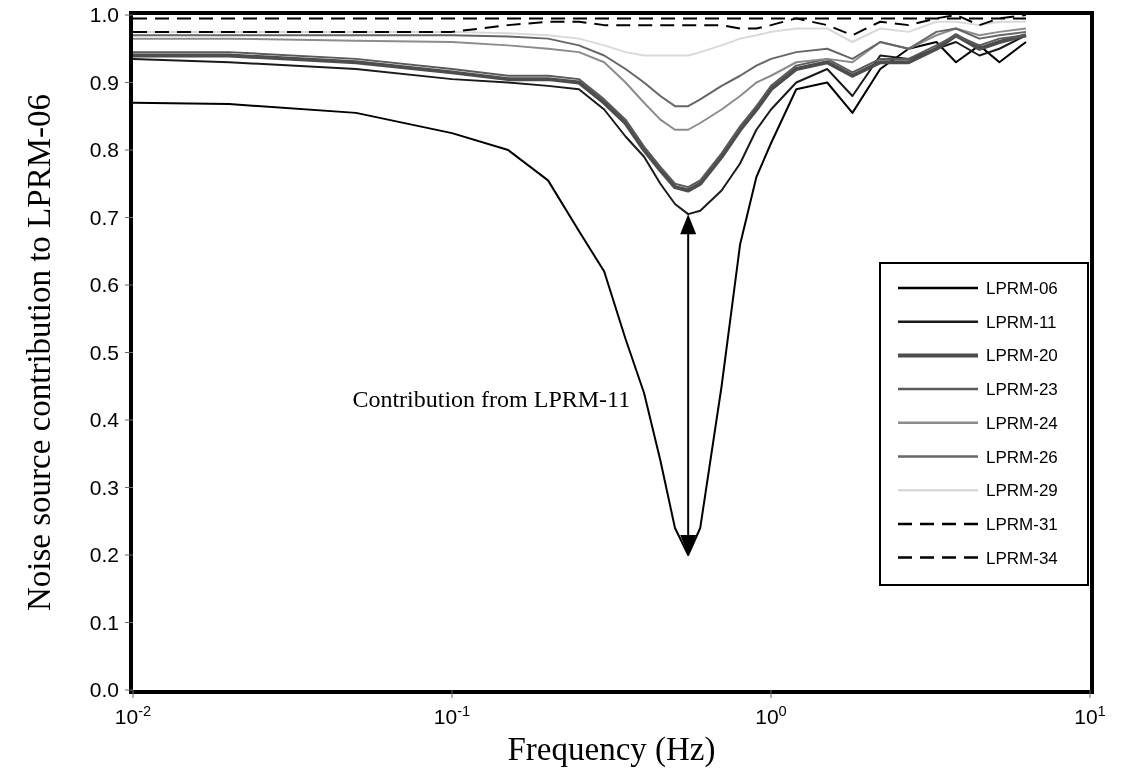 The height and width of the screenshot is (778, 1143). Describe the element at coordinates (104, 487) in the screenshot. I see `y-tick-label: 0.3` at that location.